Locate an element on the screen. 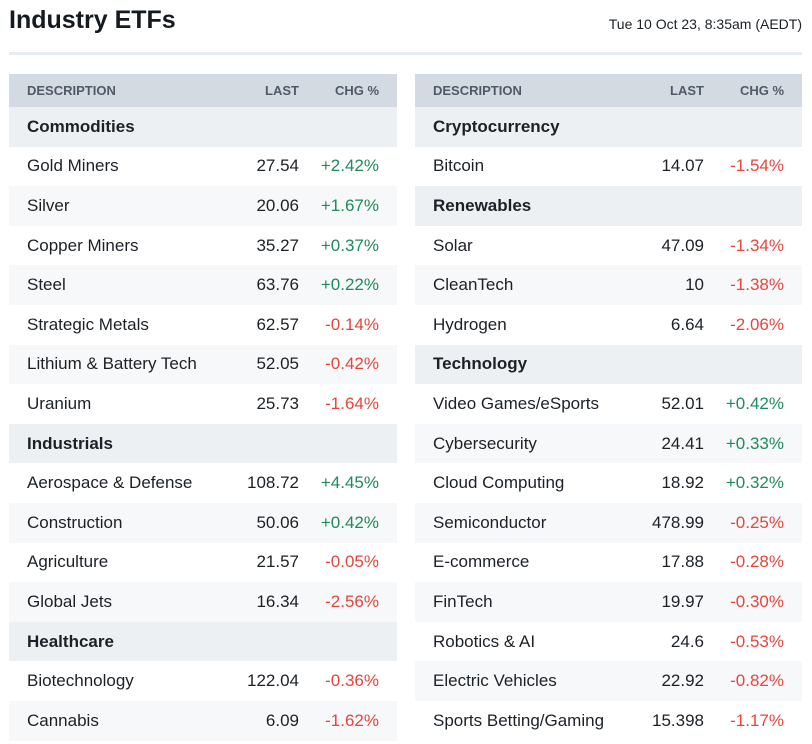  etf-last: 52.05 is located at coordinates (277, 364).